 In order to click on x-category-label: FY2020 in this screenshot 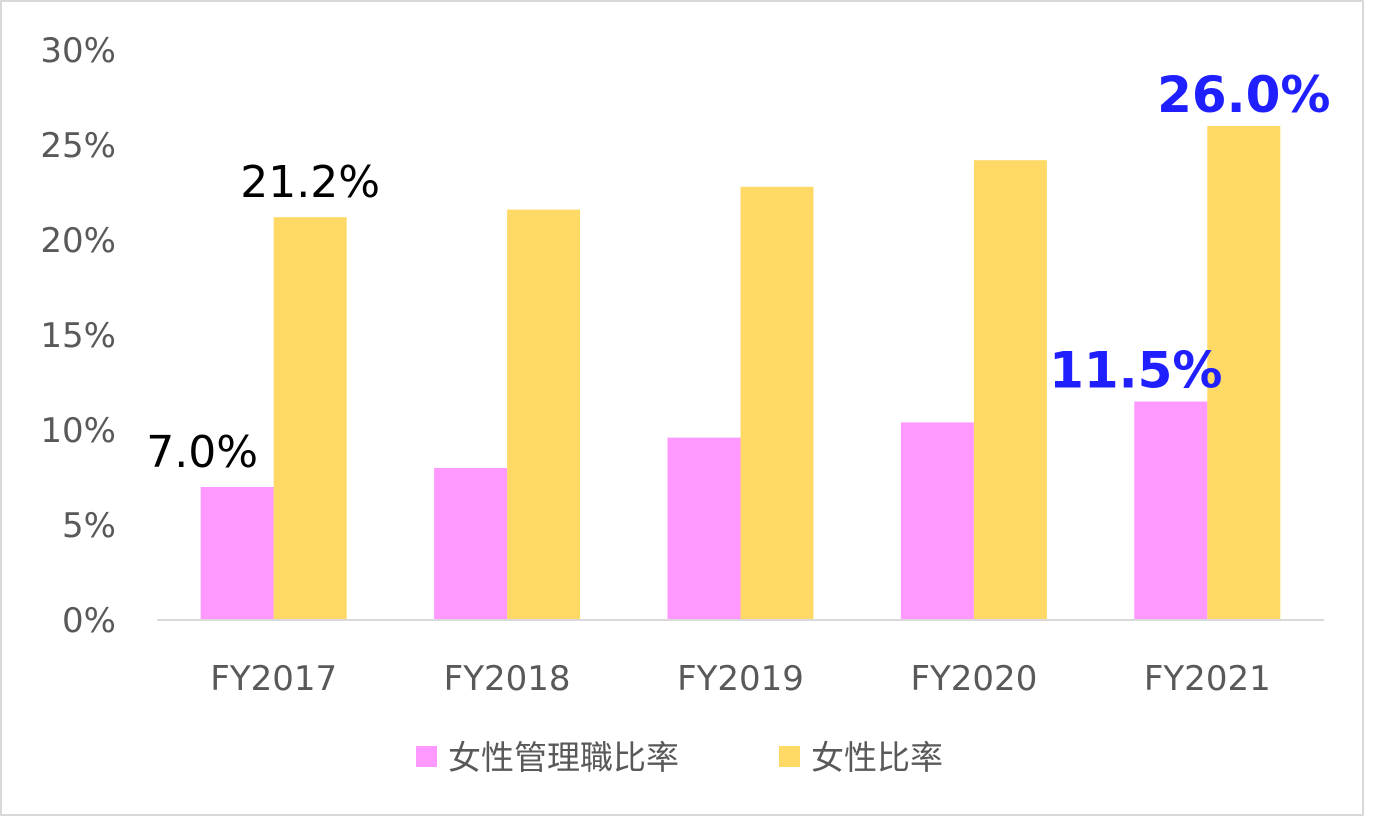, I will do `click(973, 679)`.